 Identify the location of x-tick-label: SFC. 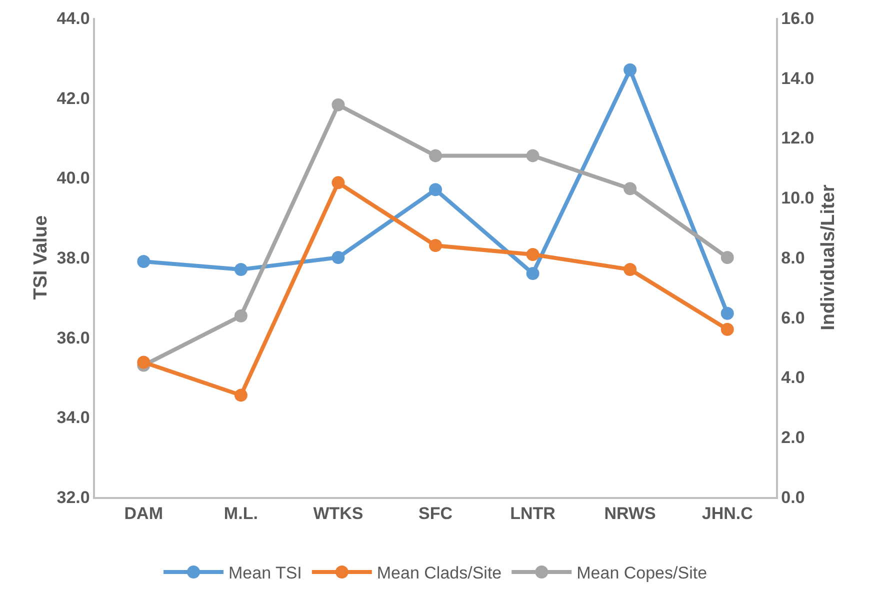
(435, 514).